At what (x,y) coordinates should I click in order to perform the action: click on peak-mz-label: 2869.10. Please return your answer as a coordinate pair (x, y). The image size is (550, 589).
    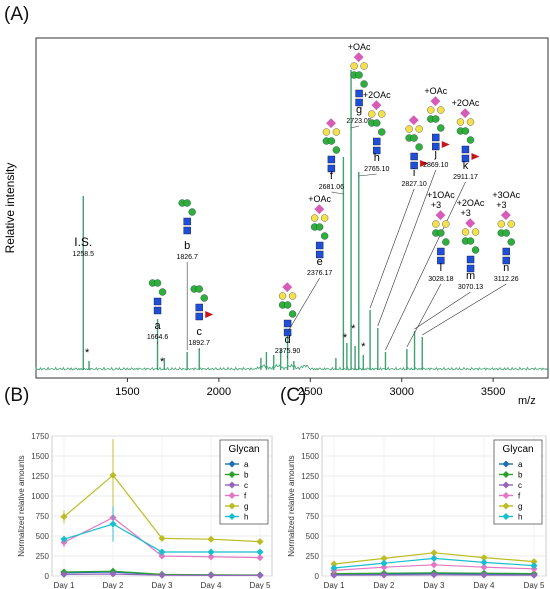
    Looking at the image, I should click on (435, 165).